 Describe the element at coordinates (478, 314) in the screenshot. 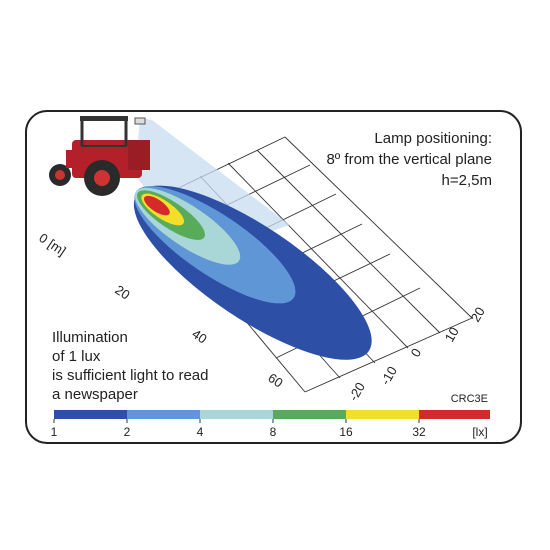

I see `lateral-tick-20: 20` at that location.